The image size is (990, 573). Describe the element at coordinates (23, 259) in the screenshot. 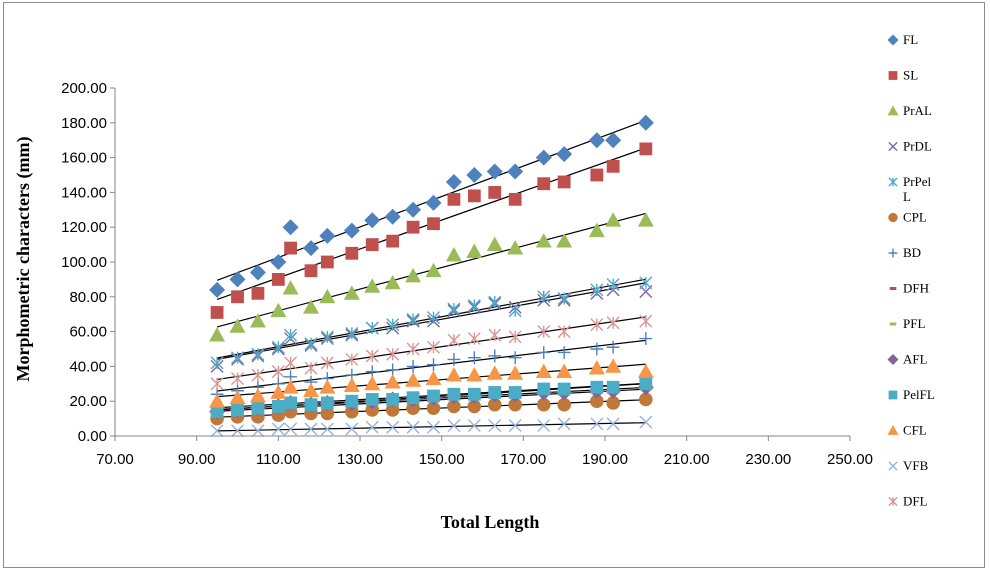

I see `y-axis-title: Morphometric characters (mm)` at that location.